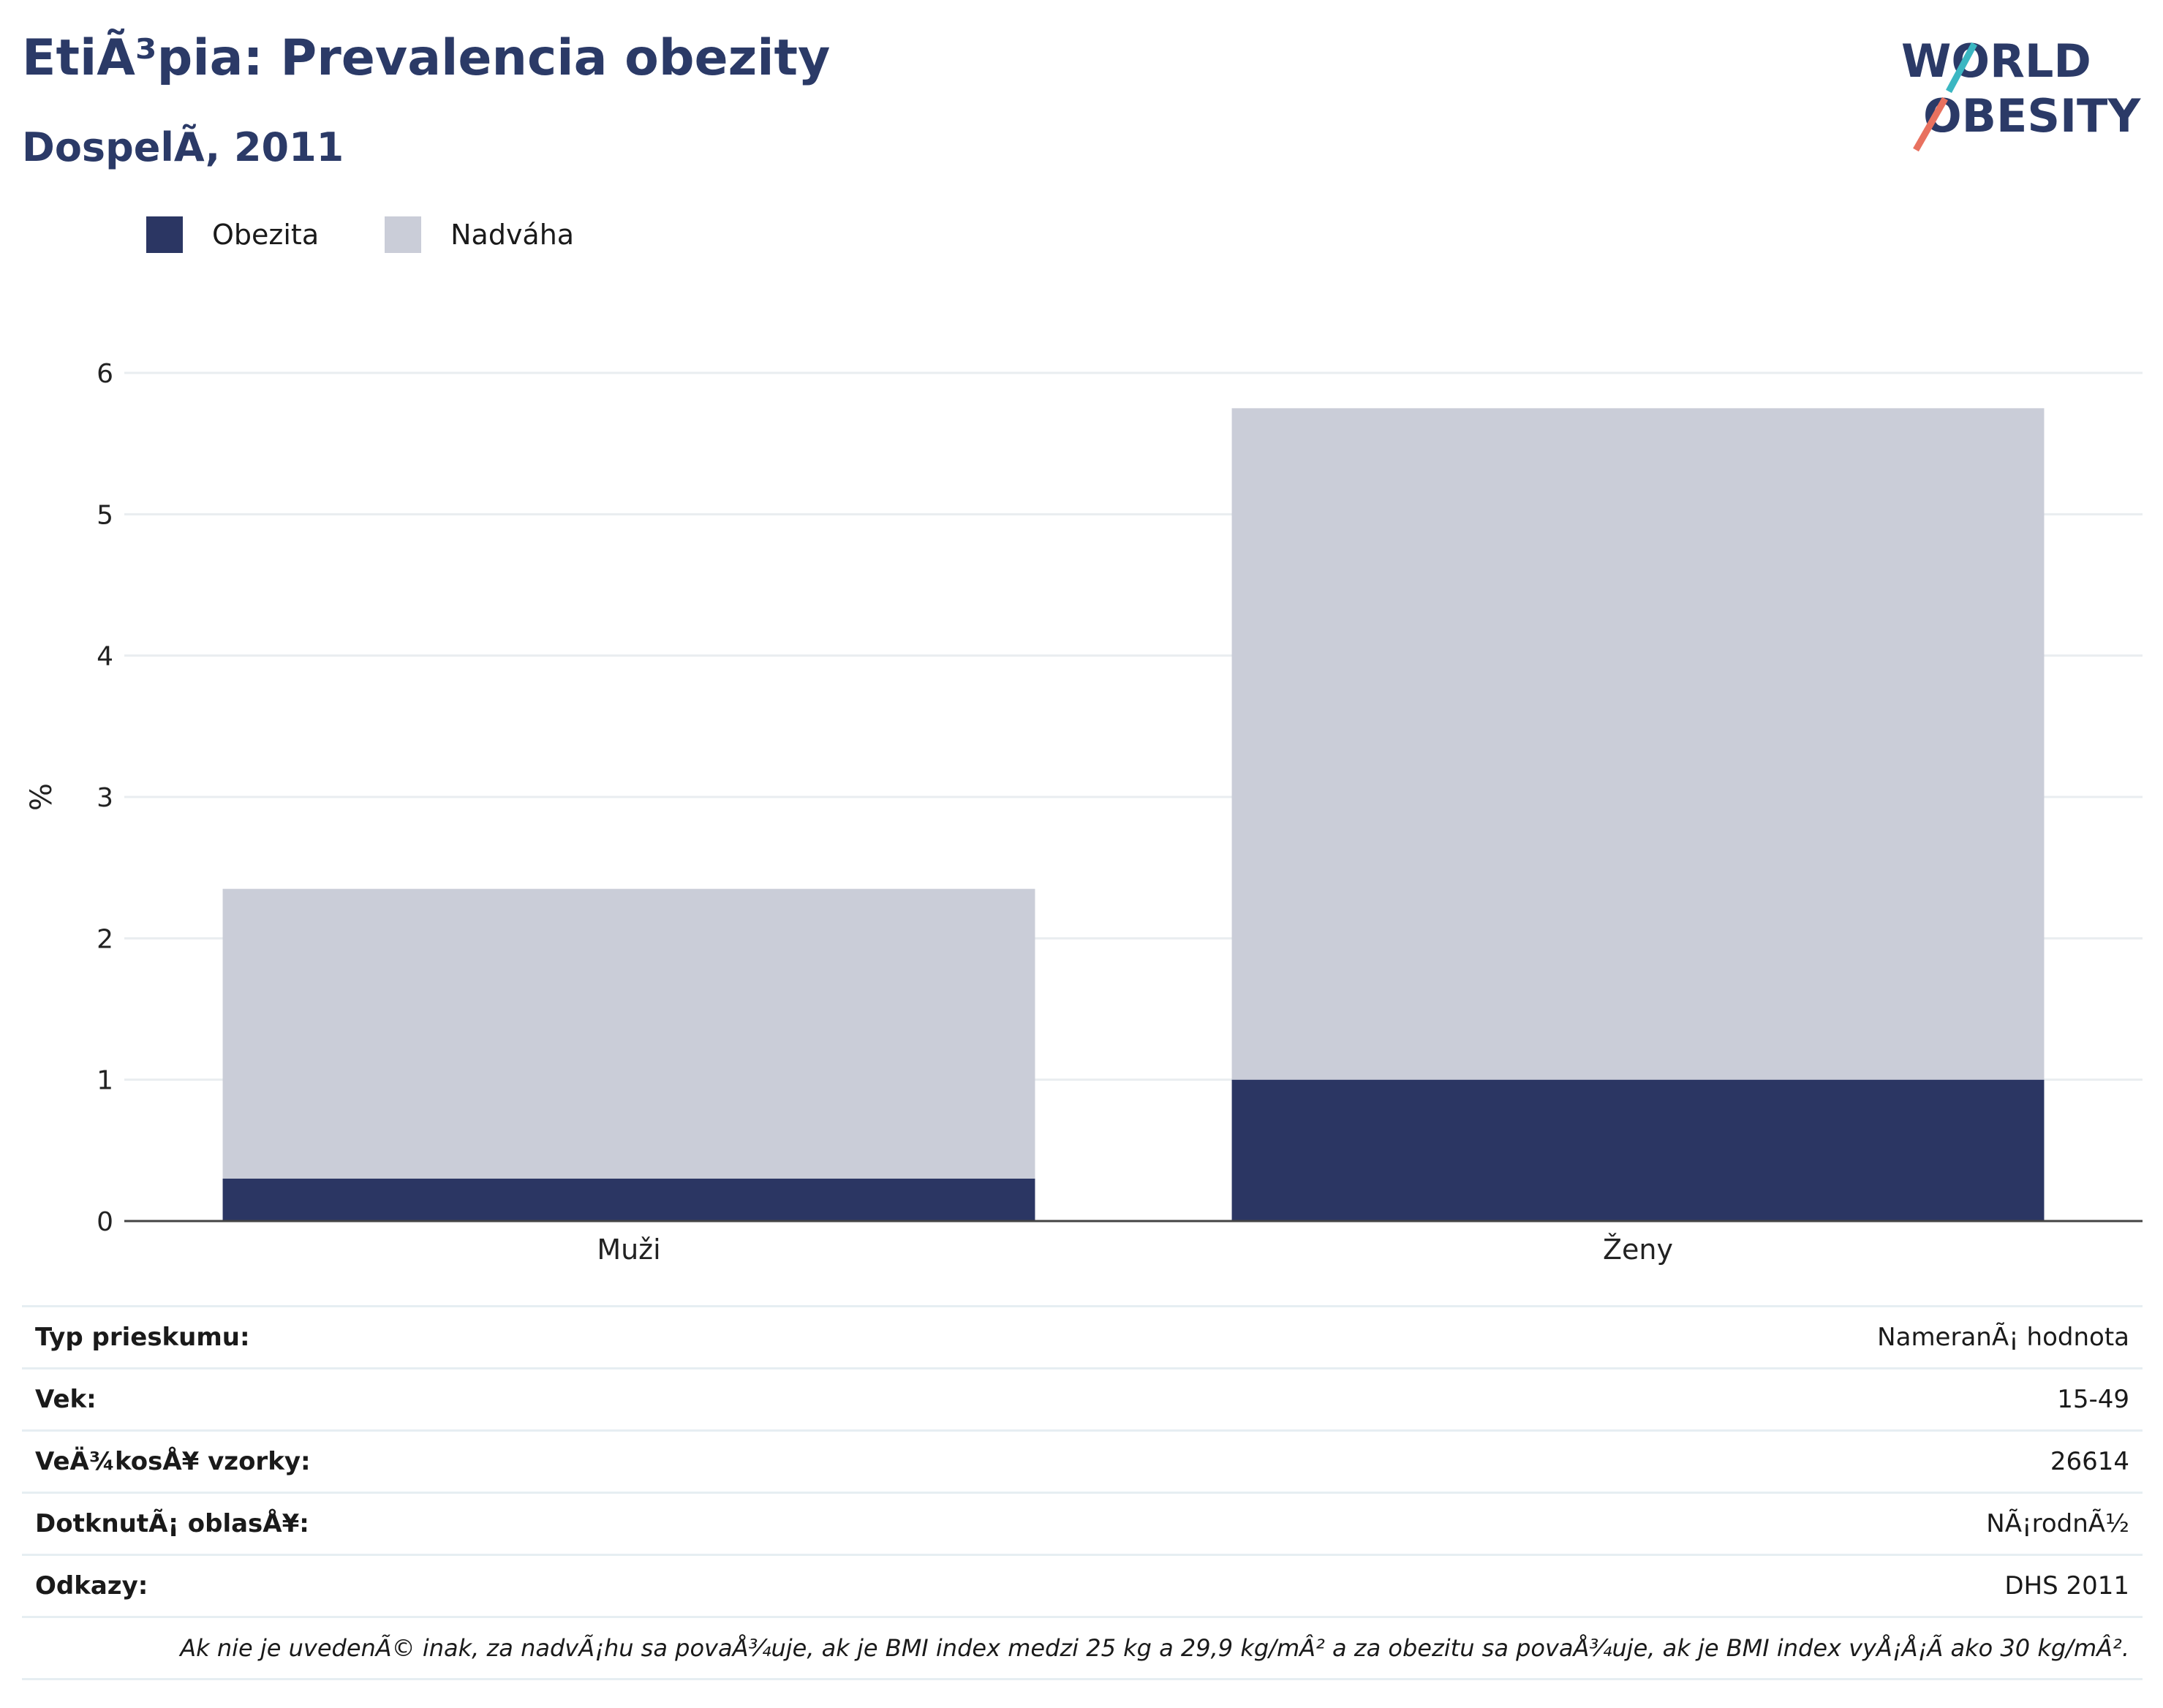  What do you see at coordinates (173, 1461) in the screenshot?
I see `info-label: VeÄ¾kosÅ¥ vzorky:` at bounding box center [173, 1461].